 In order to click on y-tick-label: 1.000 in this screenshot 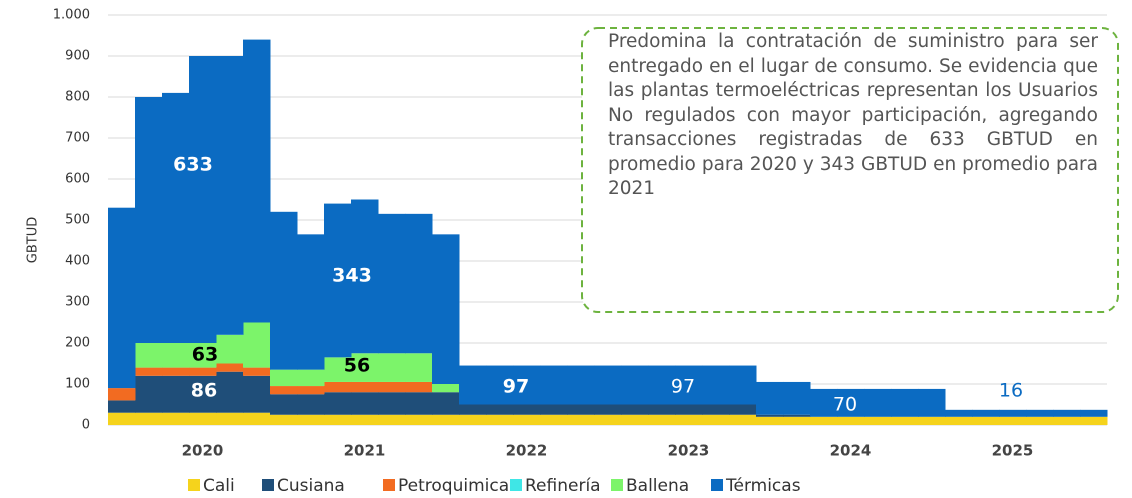, I will do `click(71, 15)`.